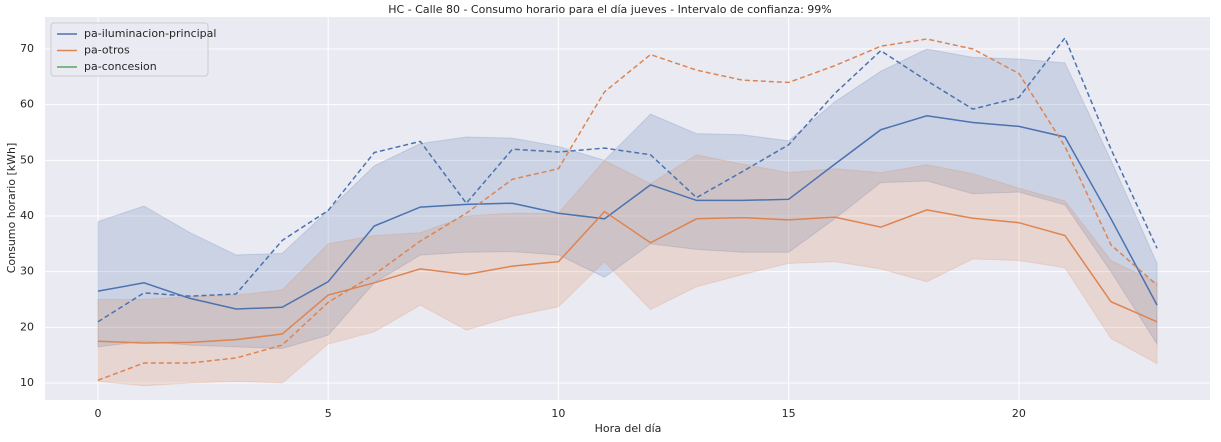 The height and width of the screenshot is (442, 1221). What do you see at coordinates (1019, 413) in the screenshot?
I see `x-tick-label: 20` at bounding box center [1019, 413].